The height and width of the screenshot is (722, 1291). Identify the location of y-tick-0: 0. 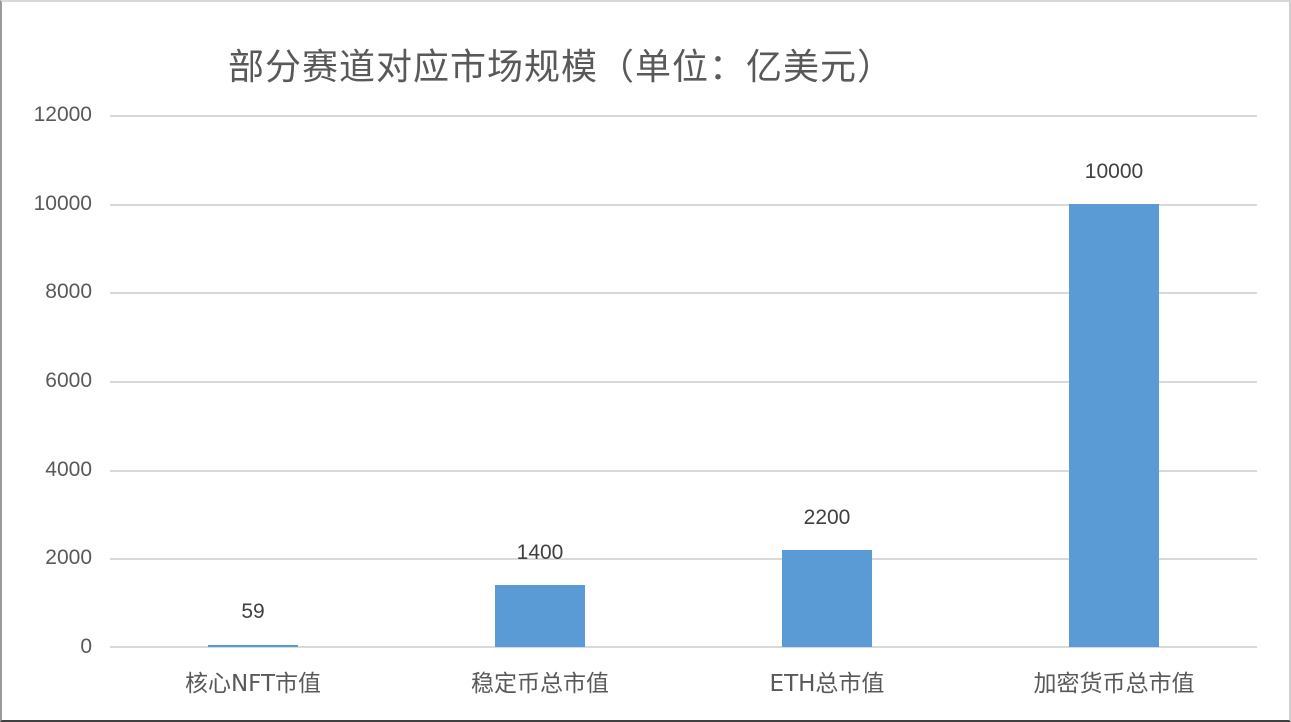
(86, 646).